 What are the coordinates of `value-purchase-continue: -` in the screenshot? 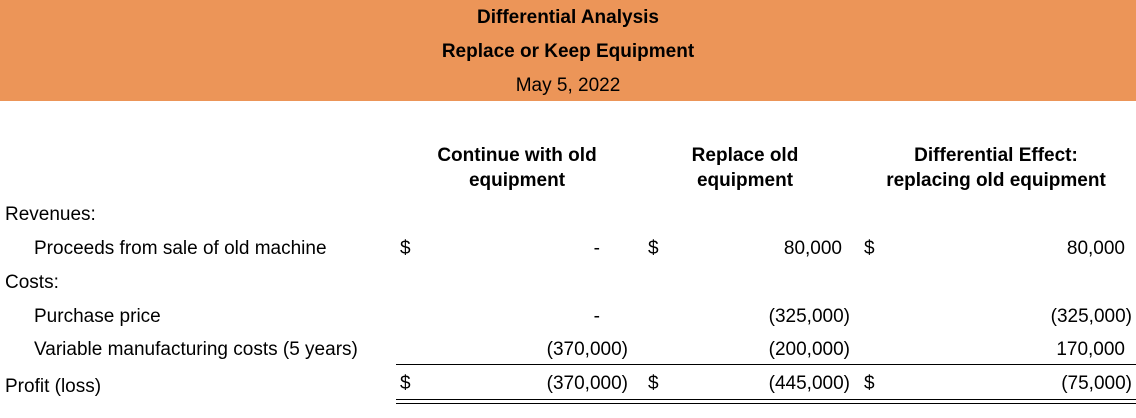 It's located at (596, 316).